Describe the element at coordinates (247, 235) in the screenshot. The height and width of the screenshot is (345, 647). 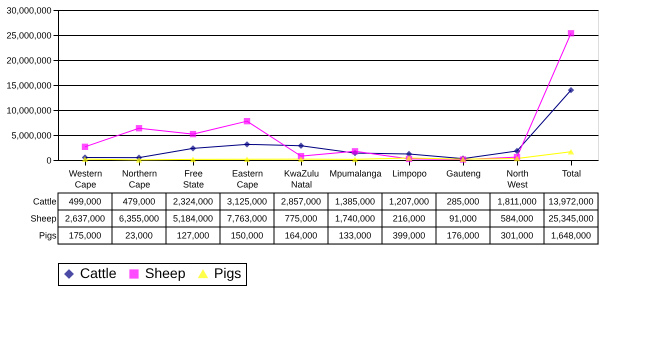
I see `data-label: 150,000` at that location.